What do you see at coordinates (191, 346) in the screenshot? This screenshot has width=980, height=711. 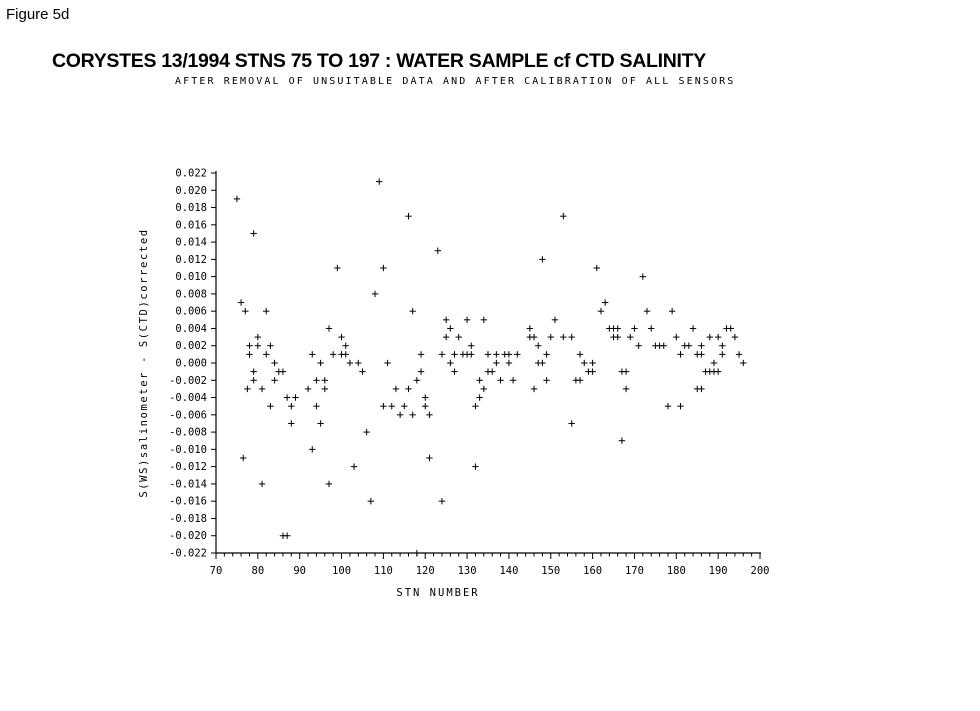 I see `y-tick-label: 0.002` at bounding box center [191, 346].